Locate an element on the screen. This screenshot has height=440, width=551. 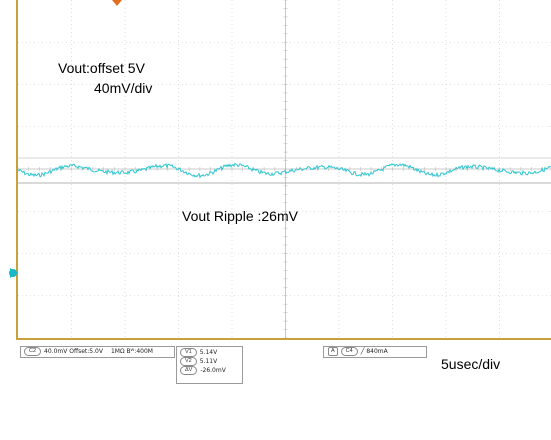
ripple-waveform is located at coordinates (284, 170).